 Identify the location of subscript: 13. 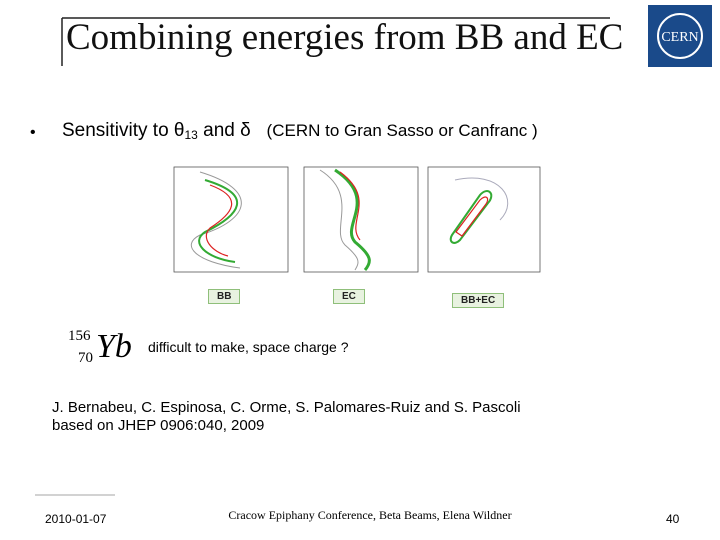
(191, 135).